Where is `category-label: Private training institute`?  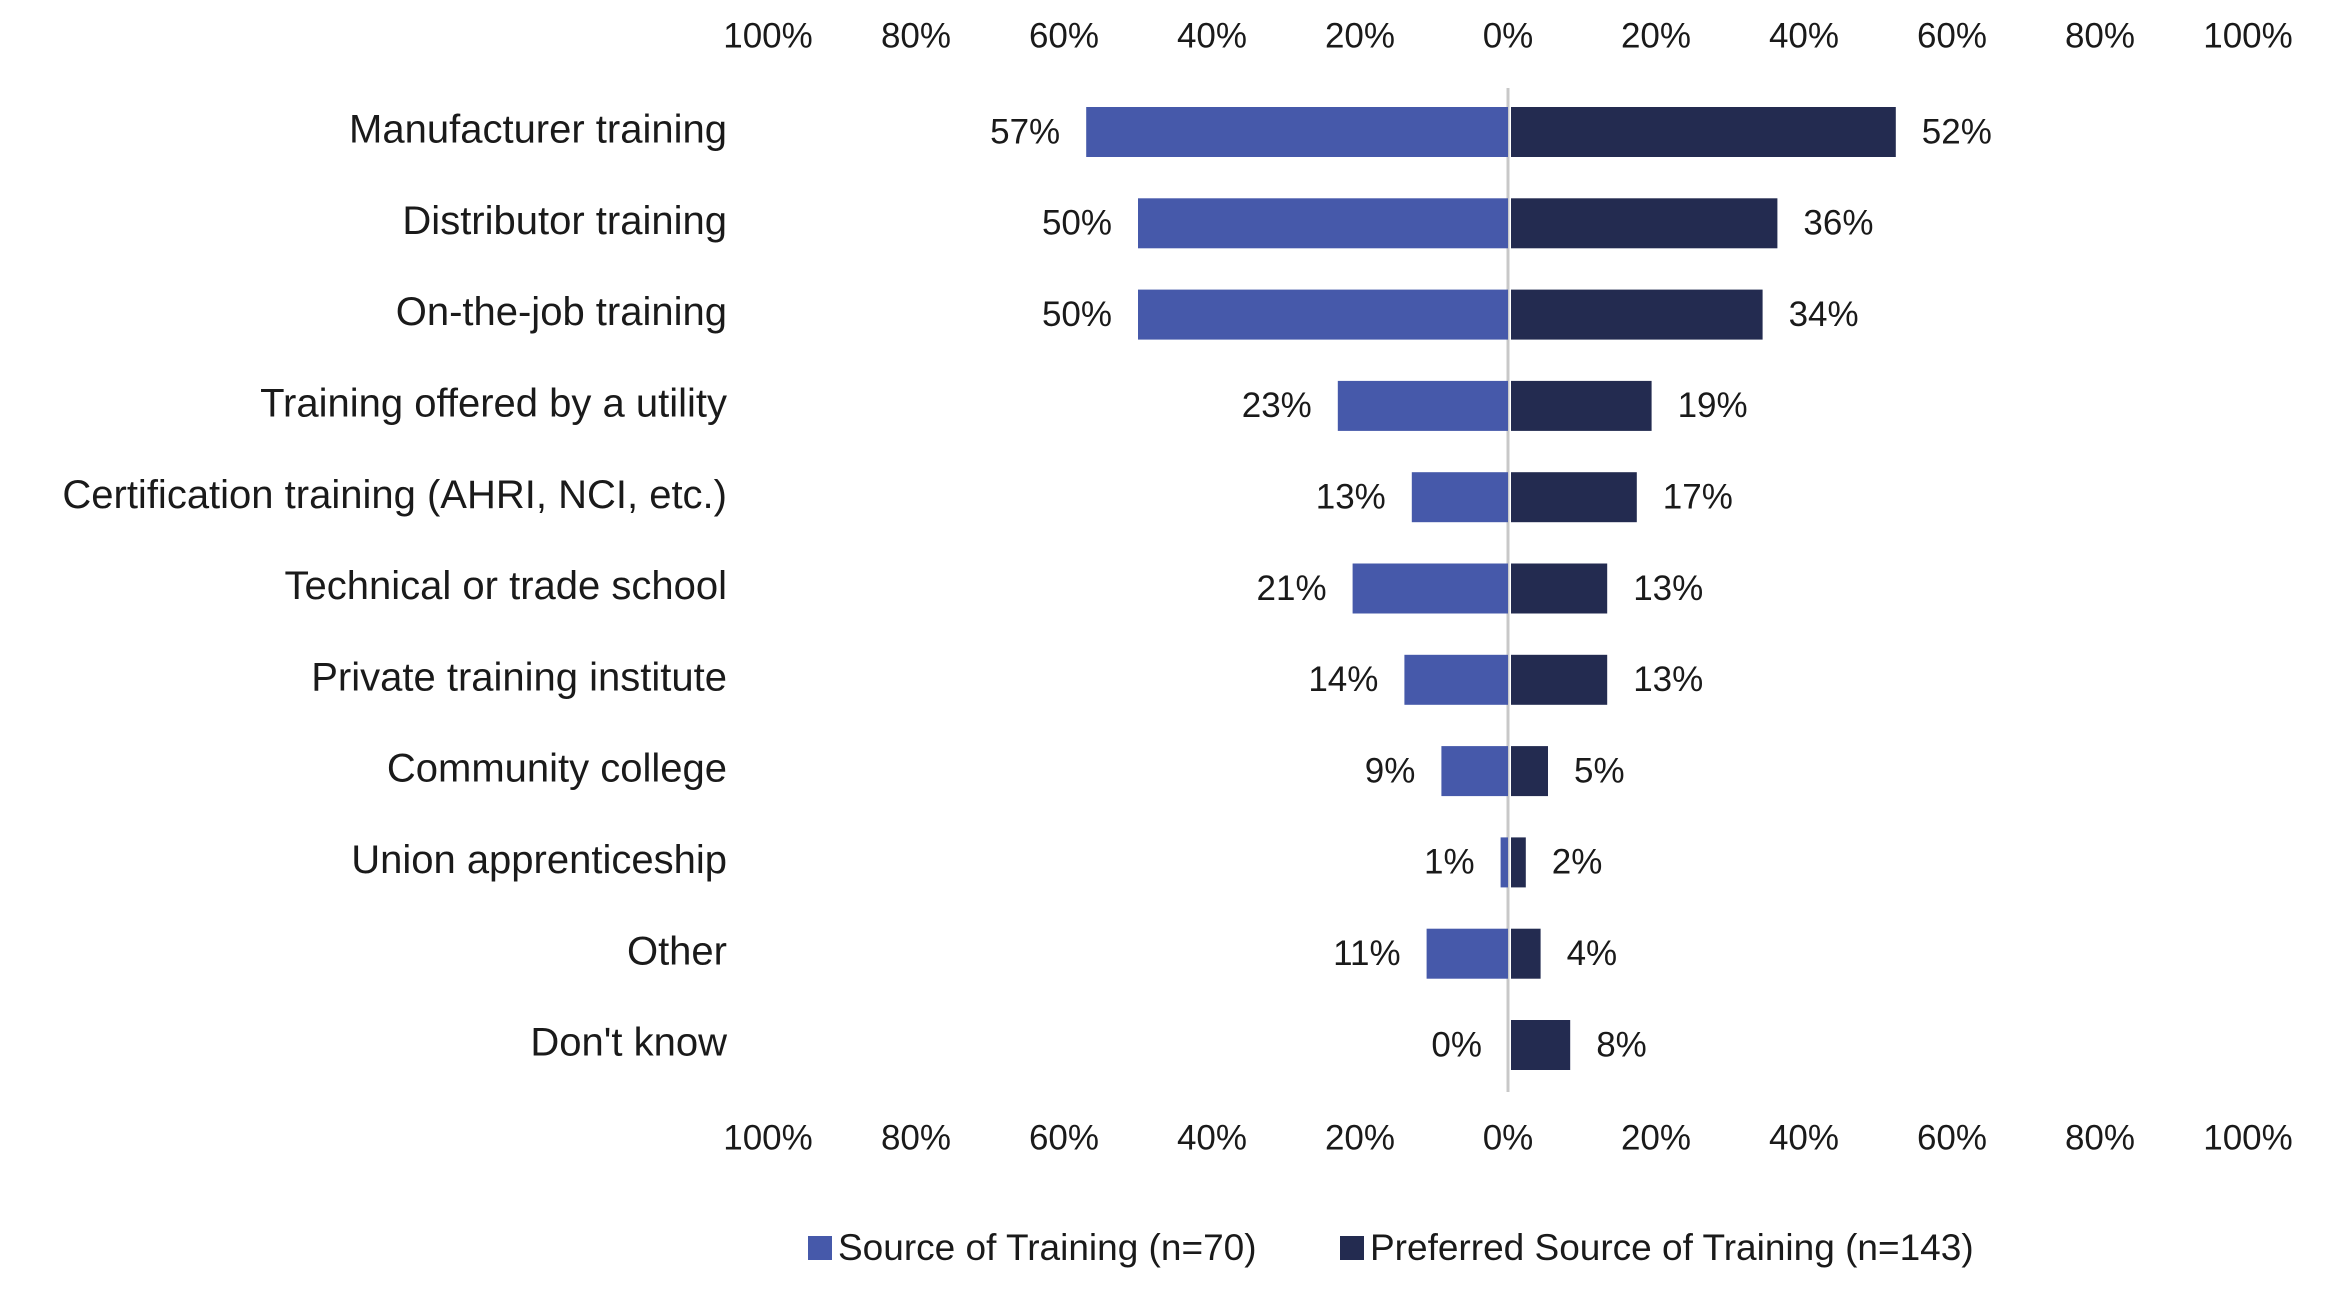 category-label: Private training institute is located at coordinates (519, 677).